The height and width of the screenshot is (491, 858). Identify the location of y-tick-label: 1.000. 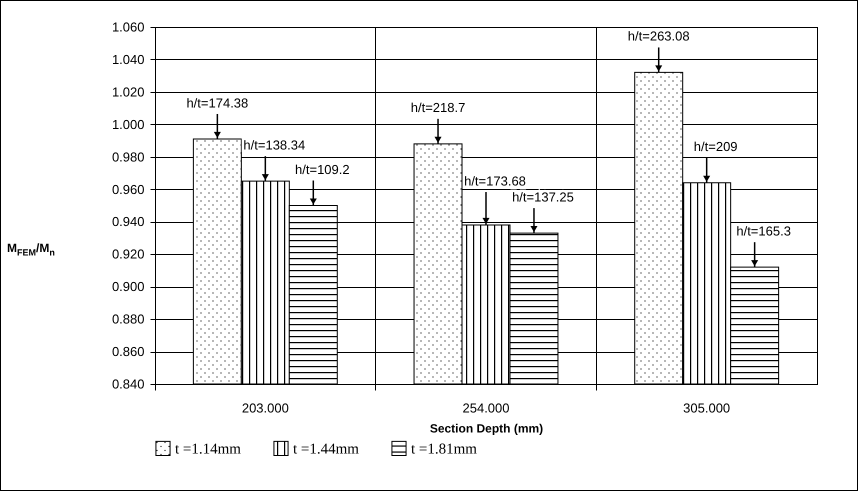
(128, 124).